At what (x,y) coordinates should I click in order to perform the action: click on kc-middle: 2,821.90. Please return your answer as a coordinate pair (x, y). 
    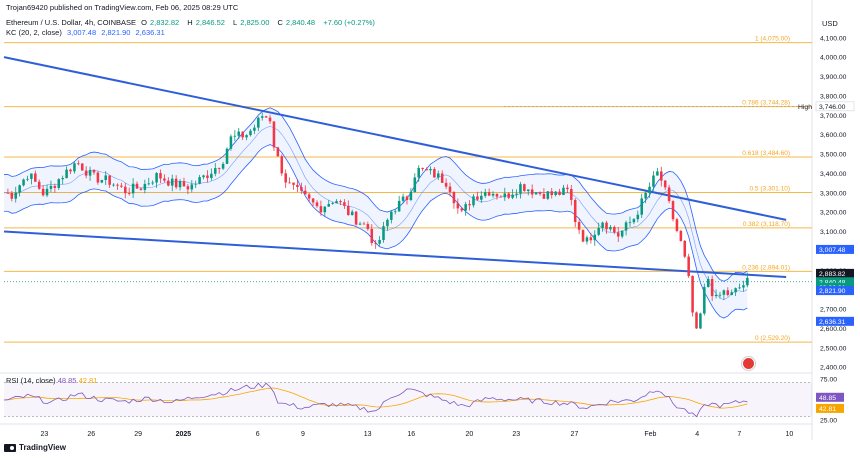
    Looking at the image, I should click on (116, 32).